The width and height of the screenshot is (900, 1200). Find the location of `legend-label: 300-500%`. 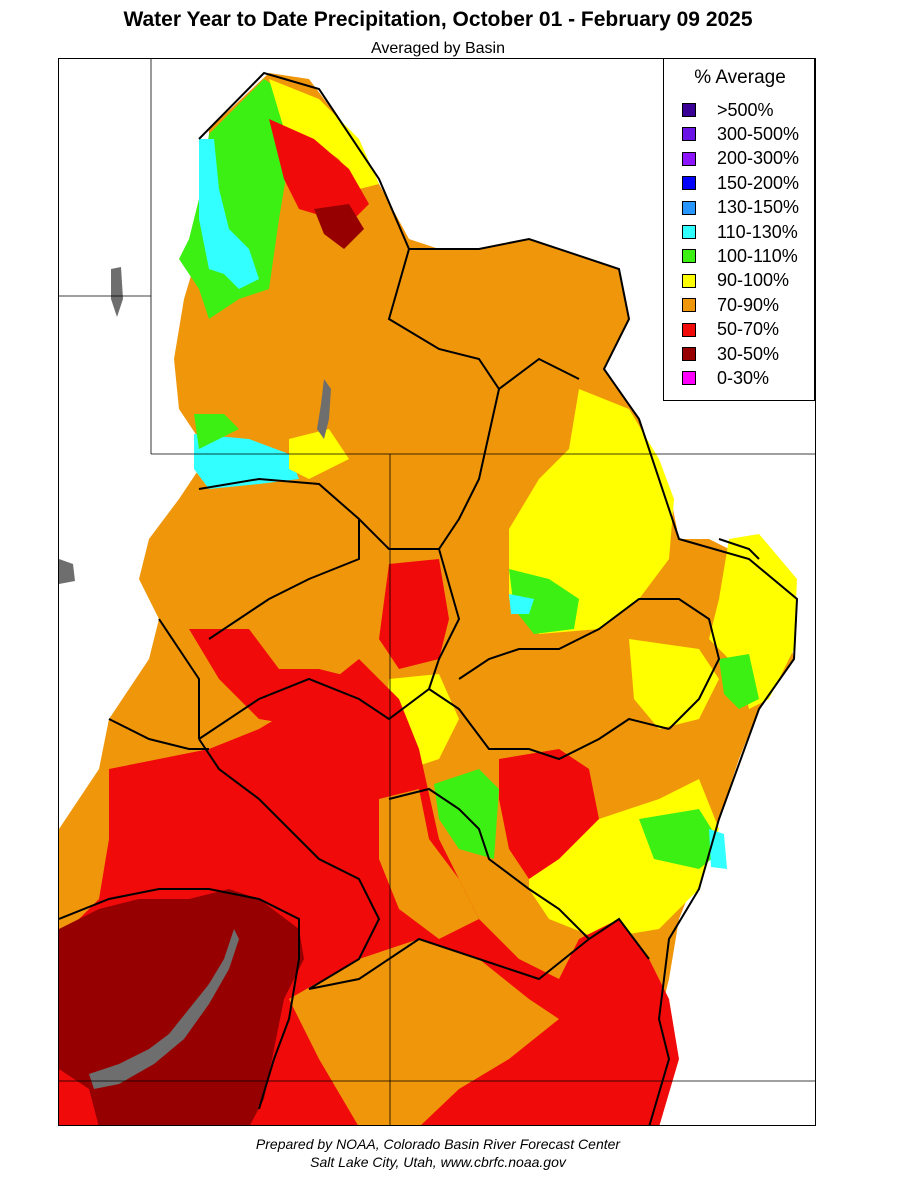

legend-label: 300-500% is located at coordinates (758, 133).